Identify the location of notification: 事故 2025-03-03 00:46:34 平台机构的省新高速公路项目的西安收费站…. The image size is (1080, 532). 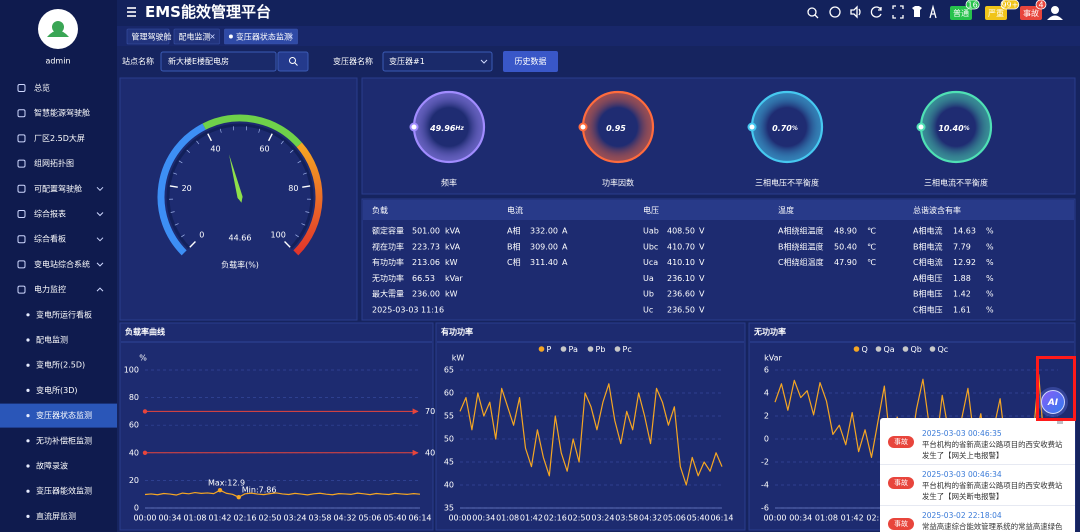
(977, 485).